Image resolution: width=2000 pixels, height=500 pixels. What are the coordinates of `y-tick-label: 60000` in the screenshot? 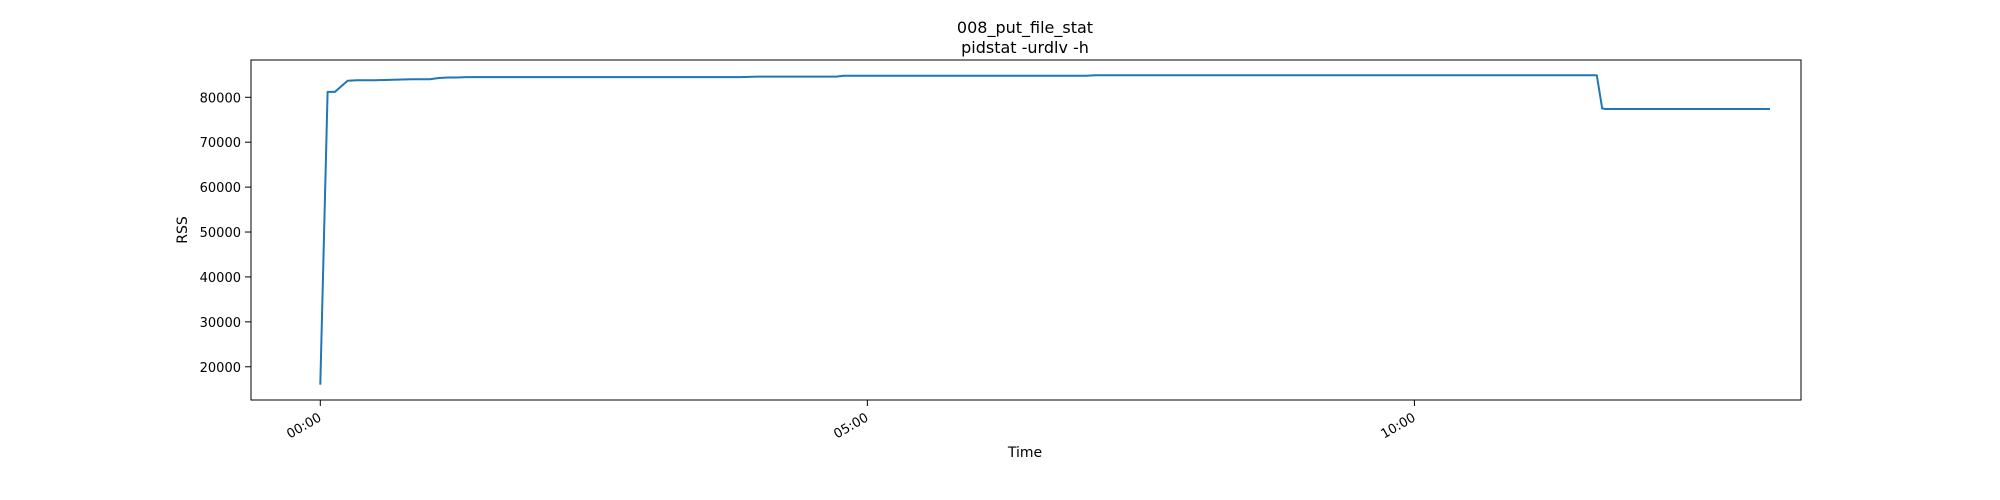 It's located at (220, 188).